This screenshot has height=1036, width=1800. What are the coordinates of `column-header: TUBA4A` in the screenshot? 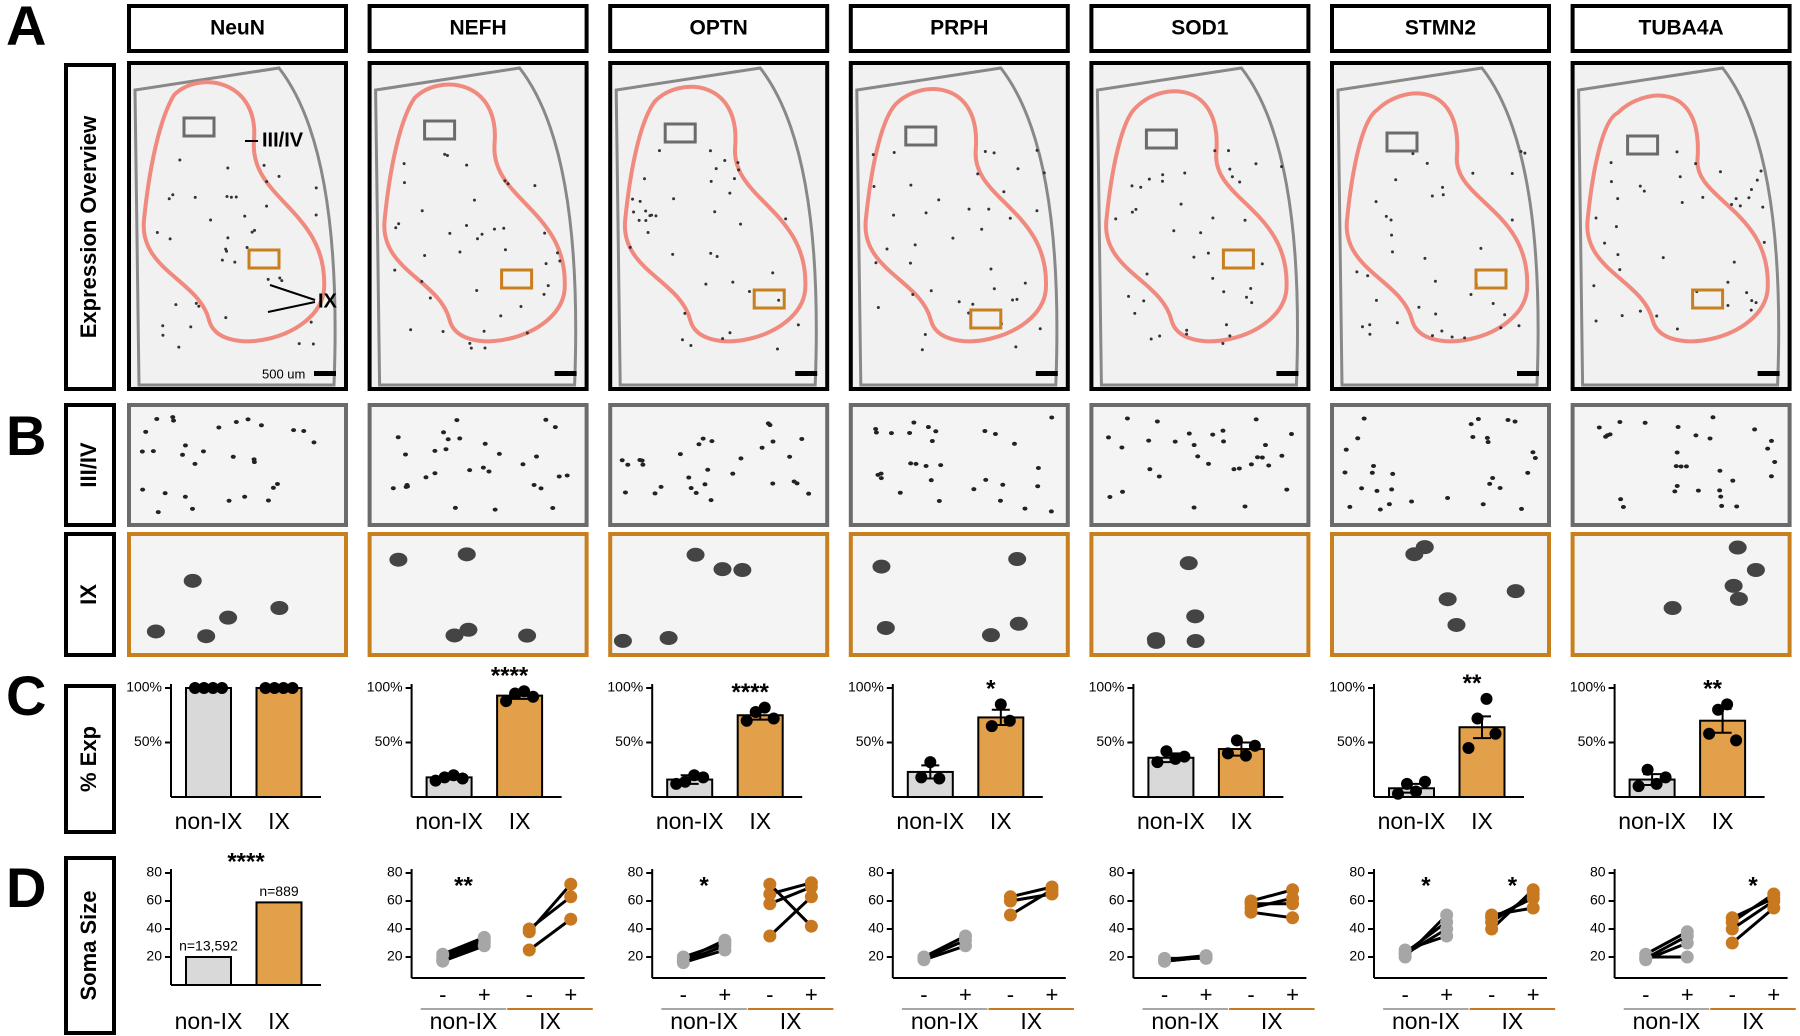 It's located at (1681, 28).